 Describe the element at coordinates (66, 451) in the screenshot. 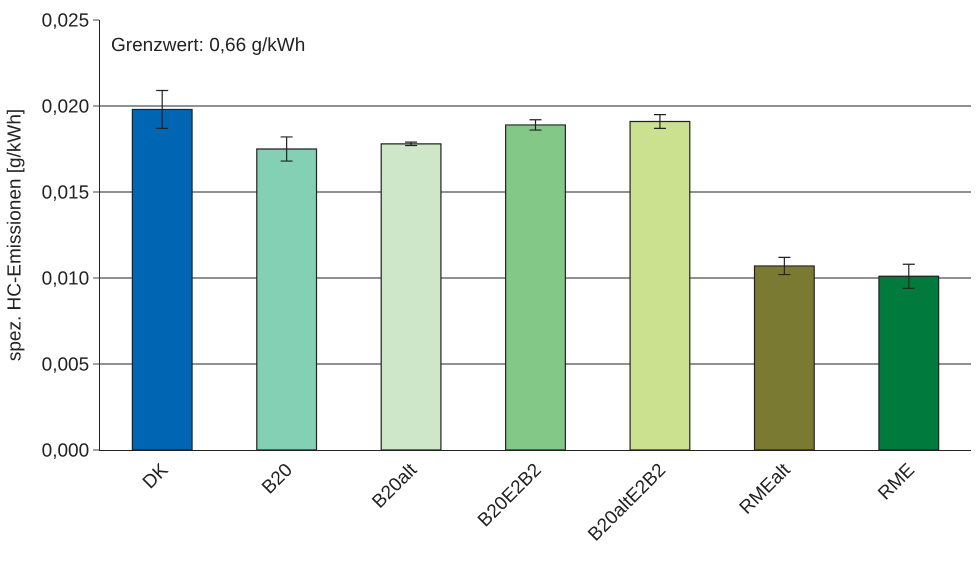

I see `y-tick-label: 0,000` at that location.